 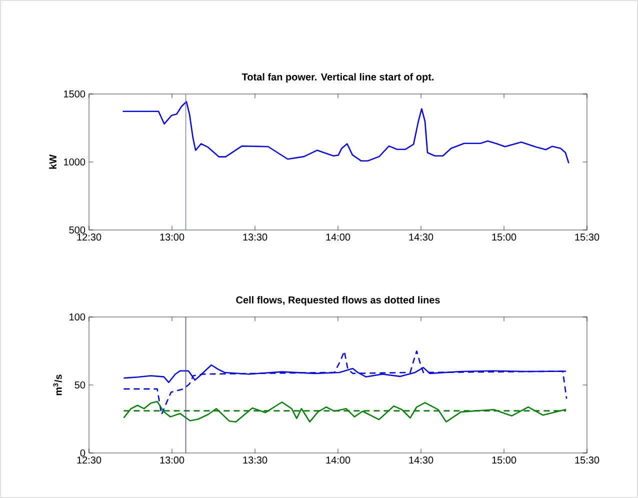 I want to click on y-tick-label: 1500, so click(x=75, y=94).